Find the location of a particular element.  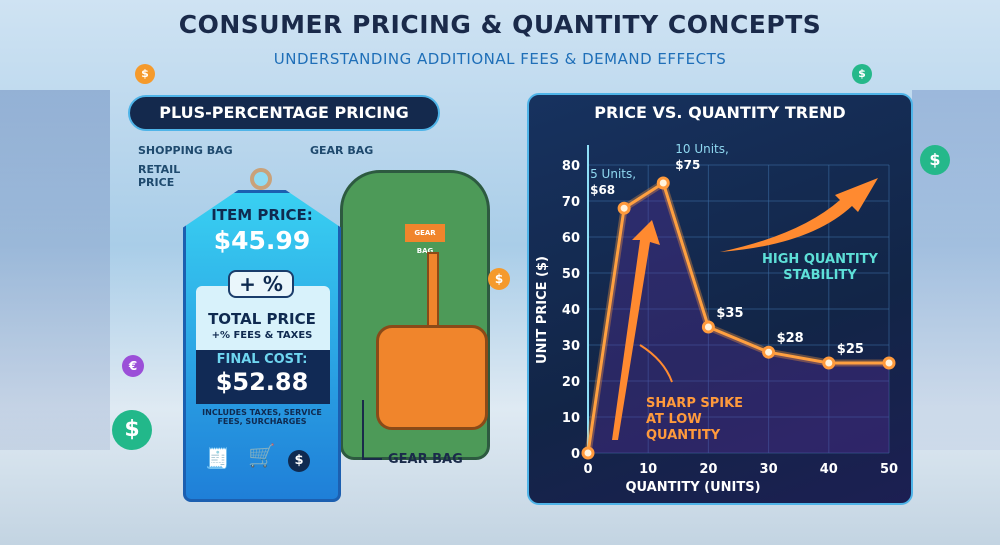

x-tick-label: 0 is located at coordinates (587, 469).